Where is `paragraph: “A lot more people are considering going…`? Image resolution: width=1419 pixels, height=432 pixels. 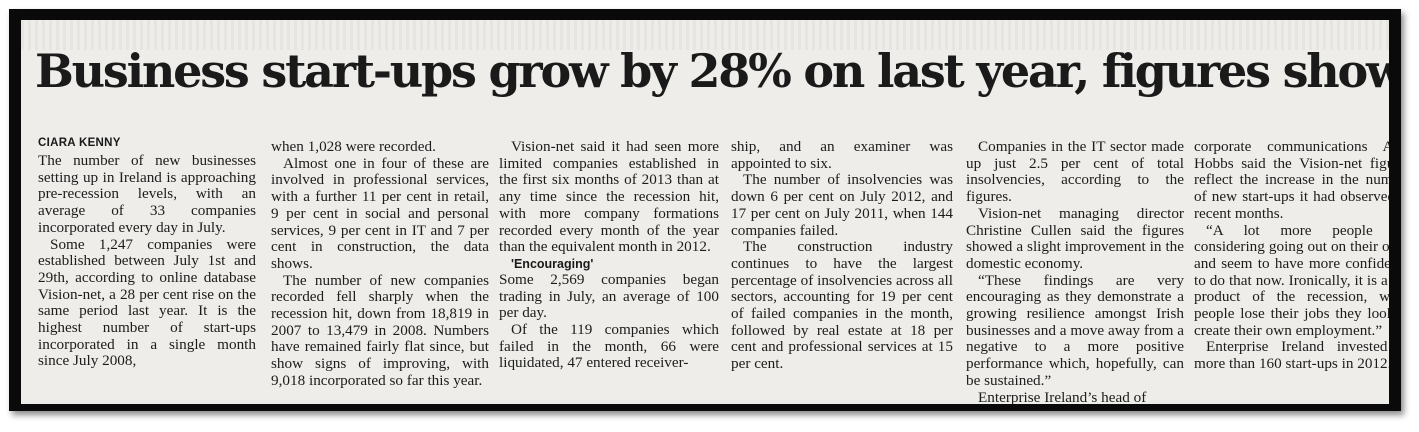
paragraph: “A lot more people are considering going… is located at coordinates (1291, 280).